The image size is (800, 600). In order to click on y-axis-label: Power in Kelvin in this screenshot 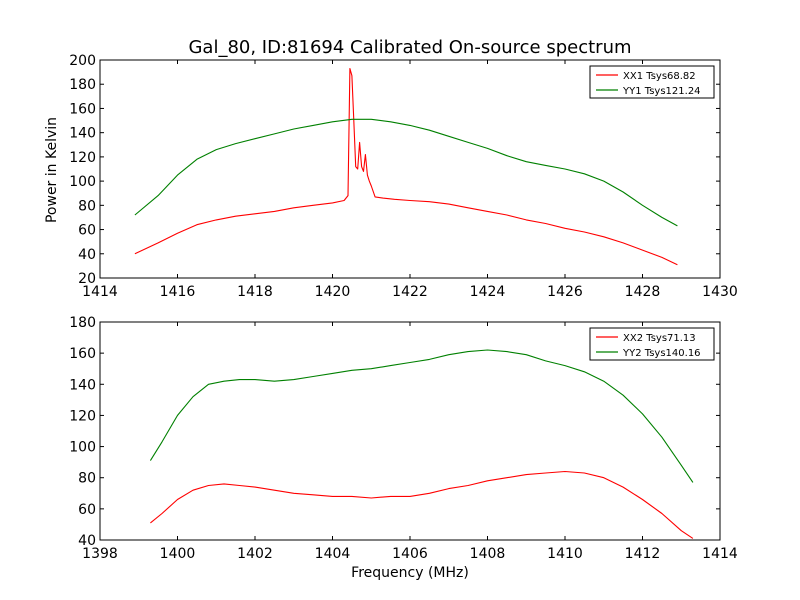, I will do `click(52, 170)`.